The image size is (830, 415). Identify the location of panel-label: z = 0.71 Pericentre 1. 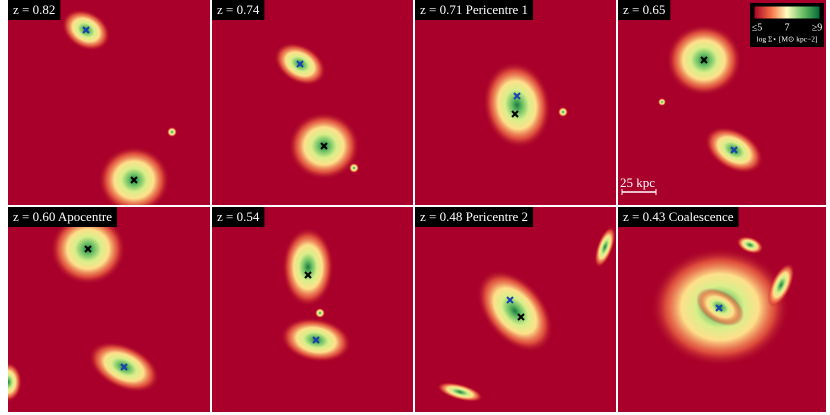
(474, 9).